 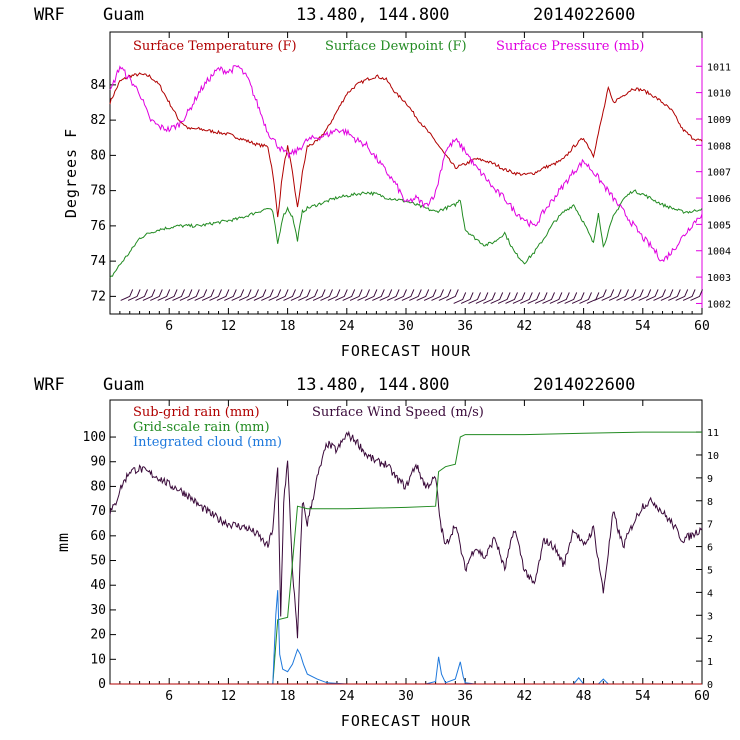 I want to click on chart2-header-model: WRF, so click(x=49, y=385).